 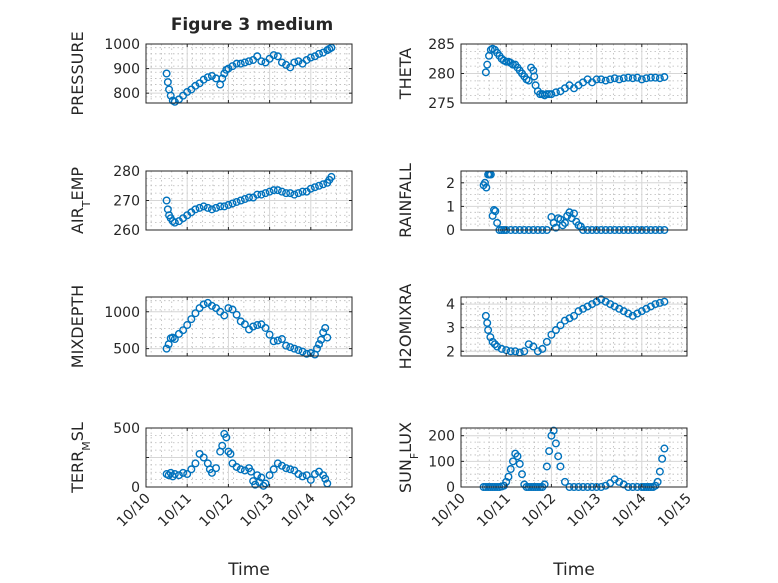 What do you see at coordinates (450, 305) in the screenshot?
I see `chart-h2omixra-y-tick-label: 4` at bounding box center [450, 305].